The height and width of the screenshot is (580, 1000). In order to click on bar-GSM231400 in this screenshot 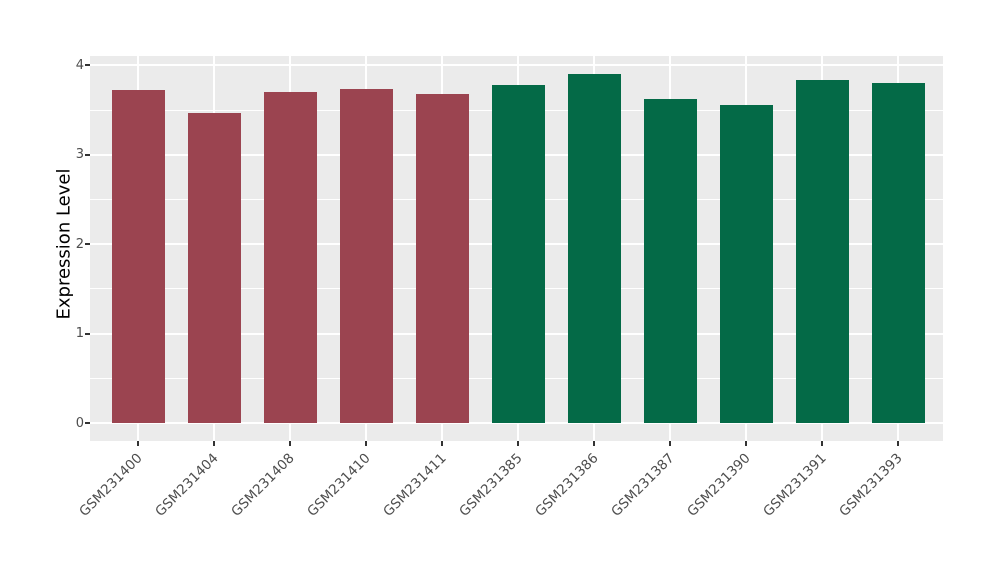, I will do `click(138, 256)`.